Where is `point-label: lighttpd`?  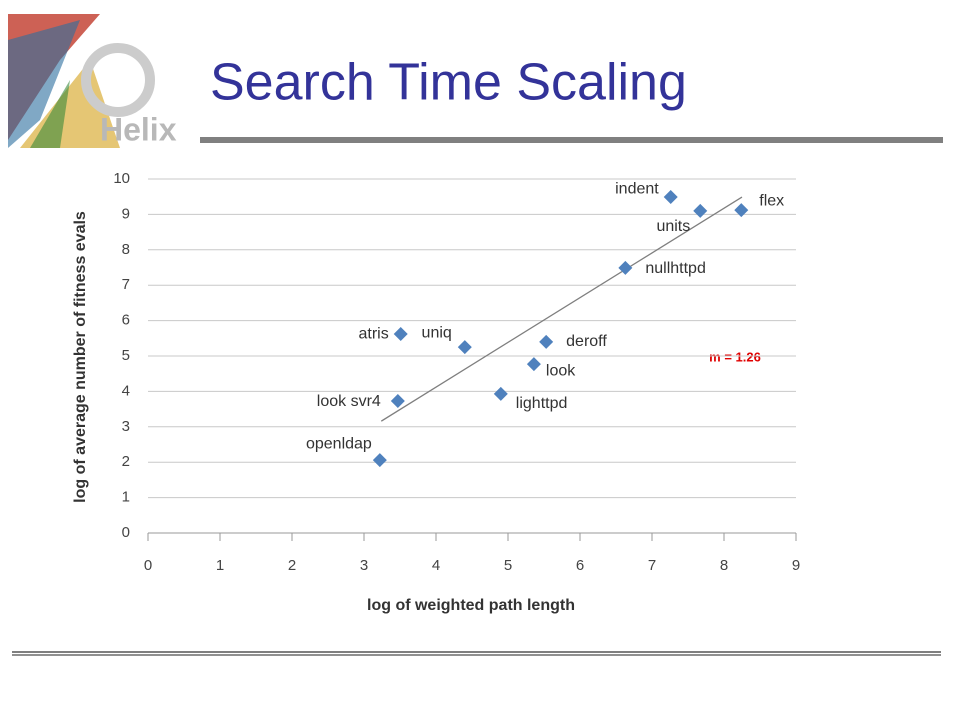 point-label: lighttpd is located at coordinates (542, 403).